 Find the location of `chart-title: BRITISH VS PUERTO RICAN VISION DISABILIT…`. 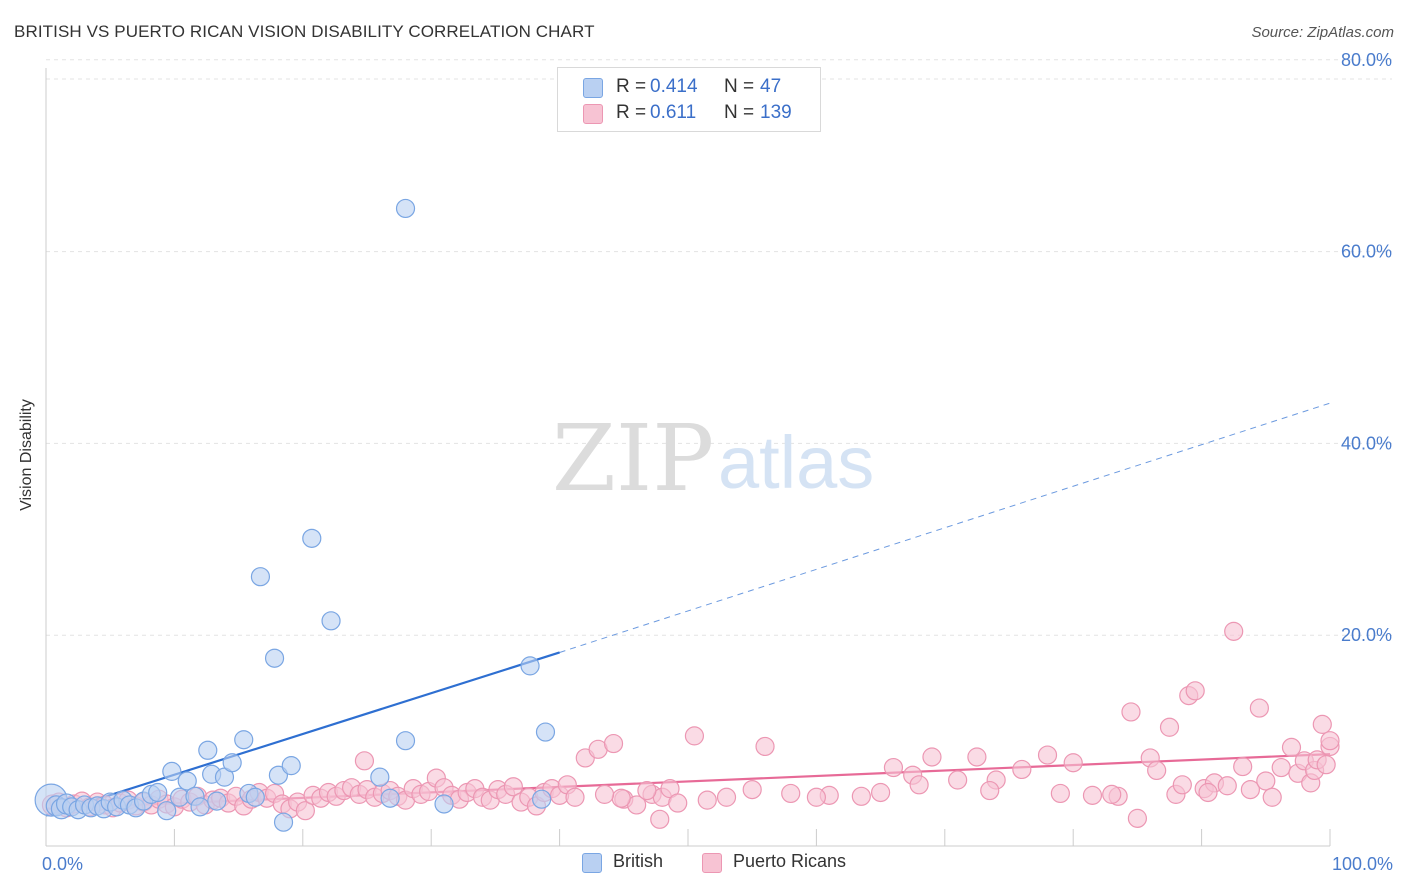

chart-title: BRITISH VS PUERTO RICAN VISION DISABILIT… is located at coordinates (304, 31).